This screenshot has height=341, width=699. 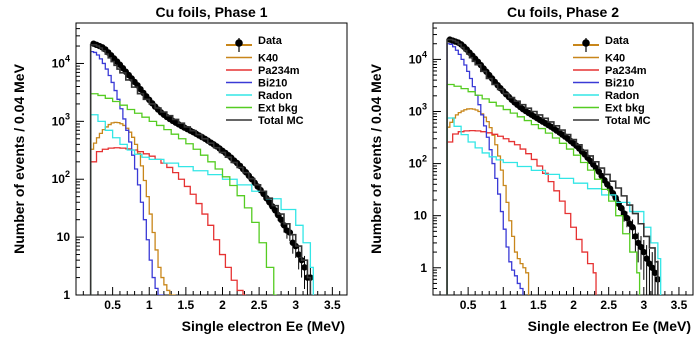 I want to click on chart-title: Cu foils, Phase 1, so click(x=211, y=12).